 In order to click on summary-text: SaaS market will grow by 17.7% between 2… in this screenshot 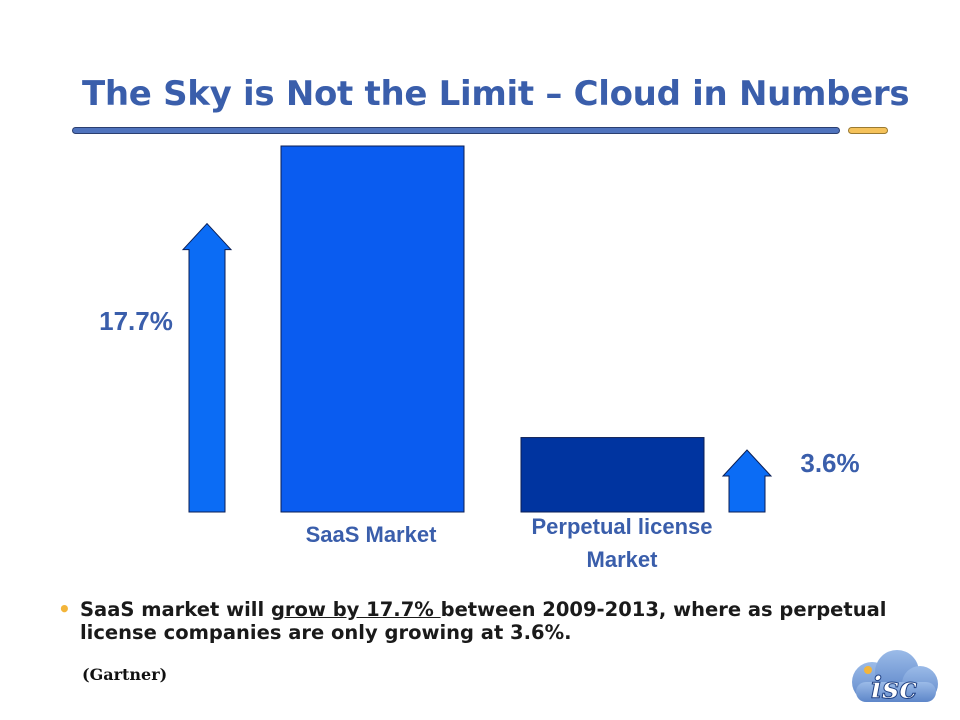, I will do `click(495, 621)`.